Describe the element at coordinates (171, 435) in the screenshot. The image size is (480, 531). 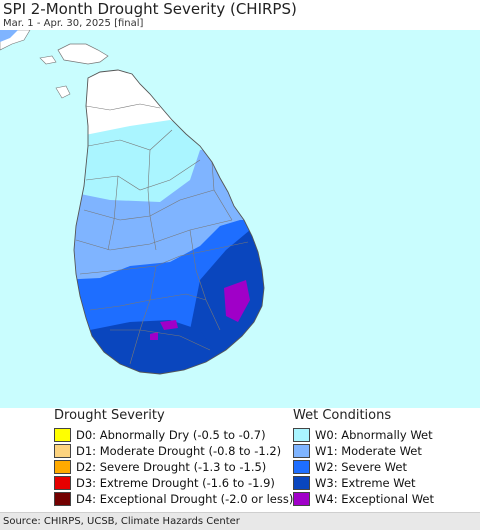
I see `legend-label-d0: D0: Abnormally Dry (-0.5 to -0.7)` at that location.